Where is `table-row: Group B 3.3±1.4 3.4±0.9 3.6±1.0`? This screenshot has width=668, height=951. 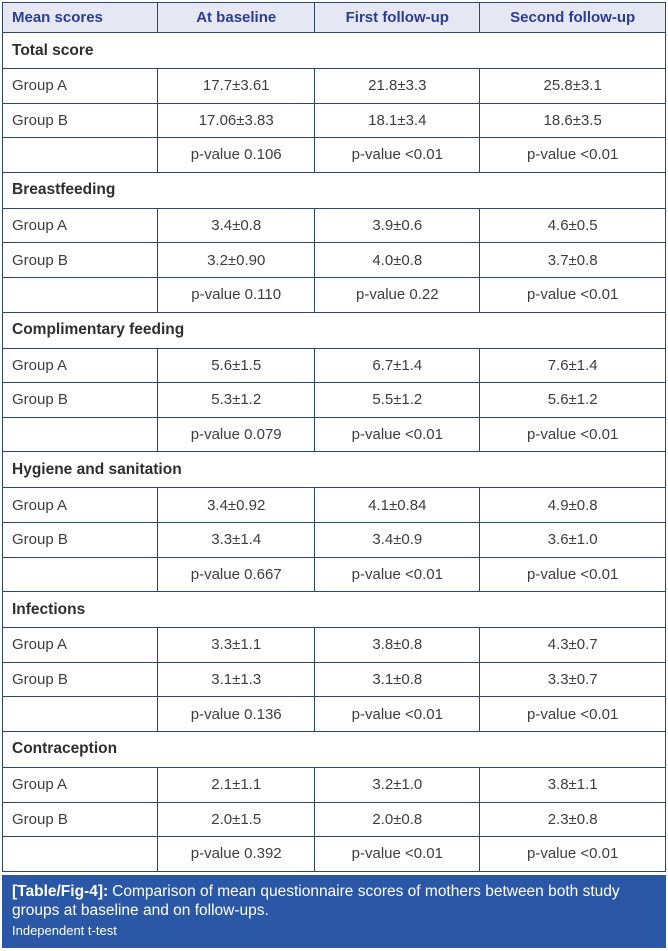 table-row: Group B 3.3±1.4 3.4±0.9 3.6±1.0 is located at coordinates (333, 539).